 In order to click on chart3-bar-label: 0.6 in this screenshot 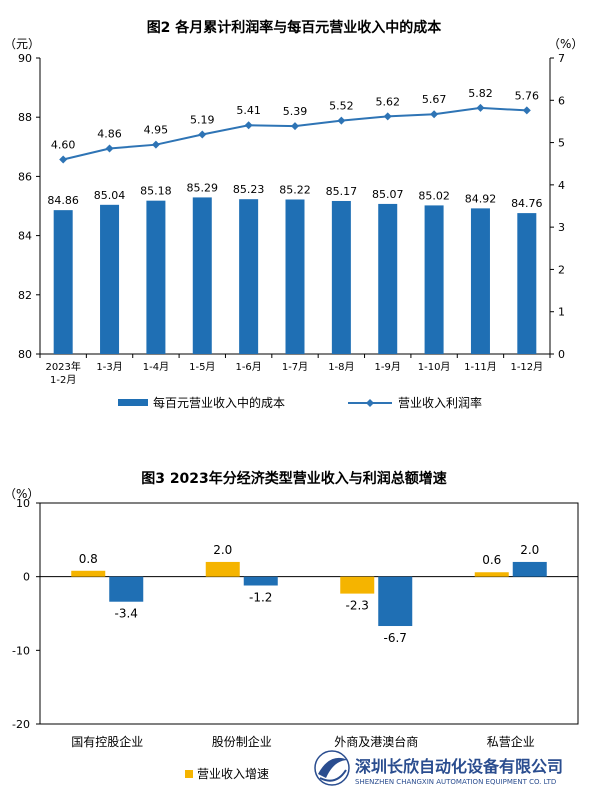, I will do `click(491, 560)`.